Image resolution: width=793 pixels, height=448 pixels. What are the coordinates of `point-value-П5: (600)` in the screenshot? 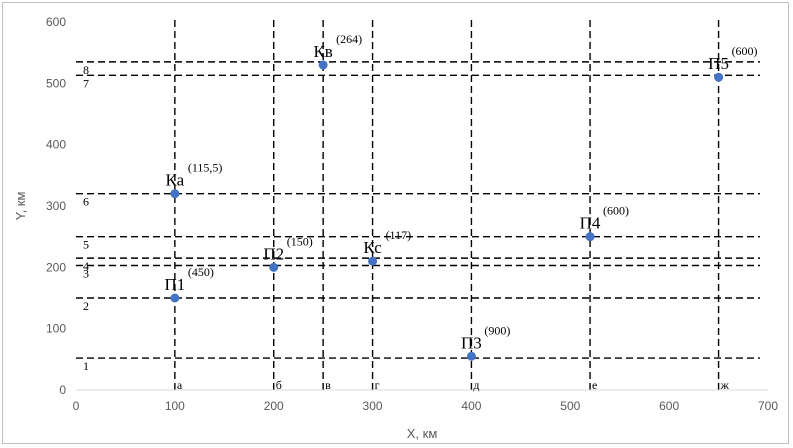 It's located at (745, 51).